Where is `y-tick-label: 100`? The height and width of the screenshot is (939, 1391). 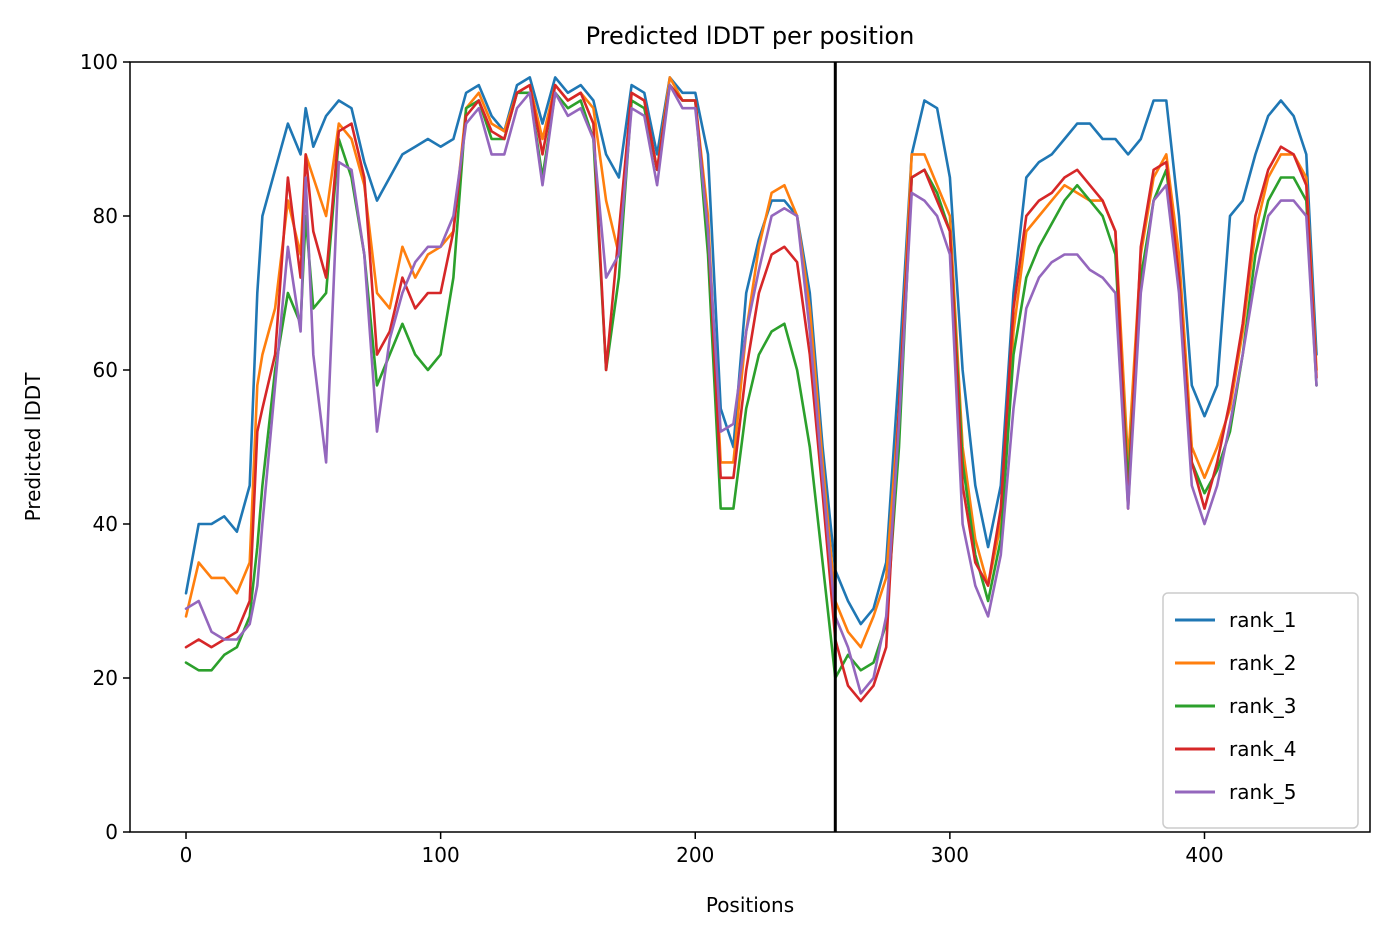
y-tick-label: 100 is located at coordinates (99, 62).